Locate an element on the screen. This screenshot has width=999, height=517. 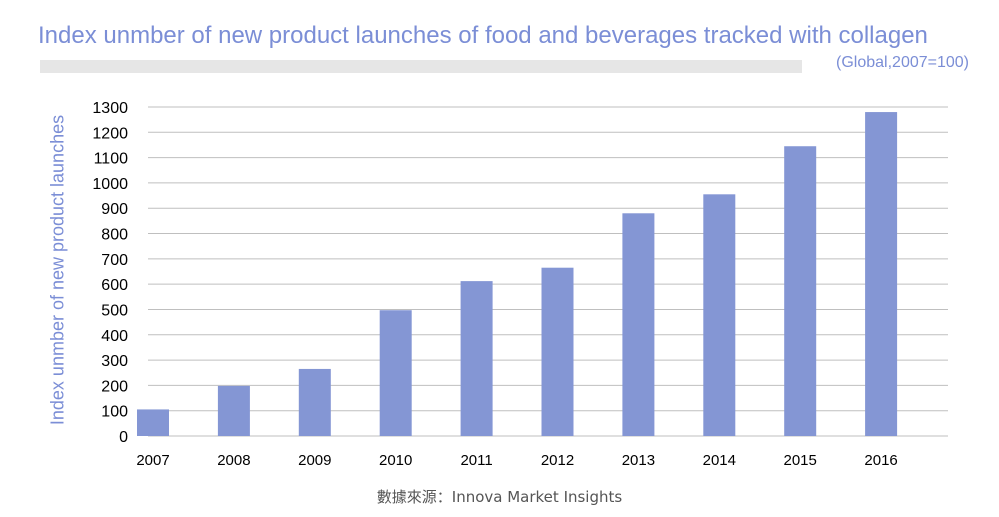
y-tick-label: 200 is located at coordinates (114, 386).